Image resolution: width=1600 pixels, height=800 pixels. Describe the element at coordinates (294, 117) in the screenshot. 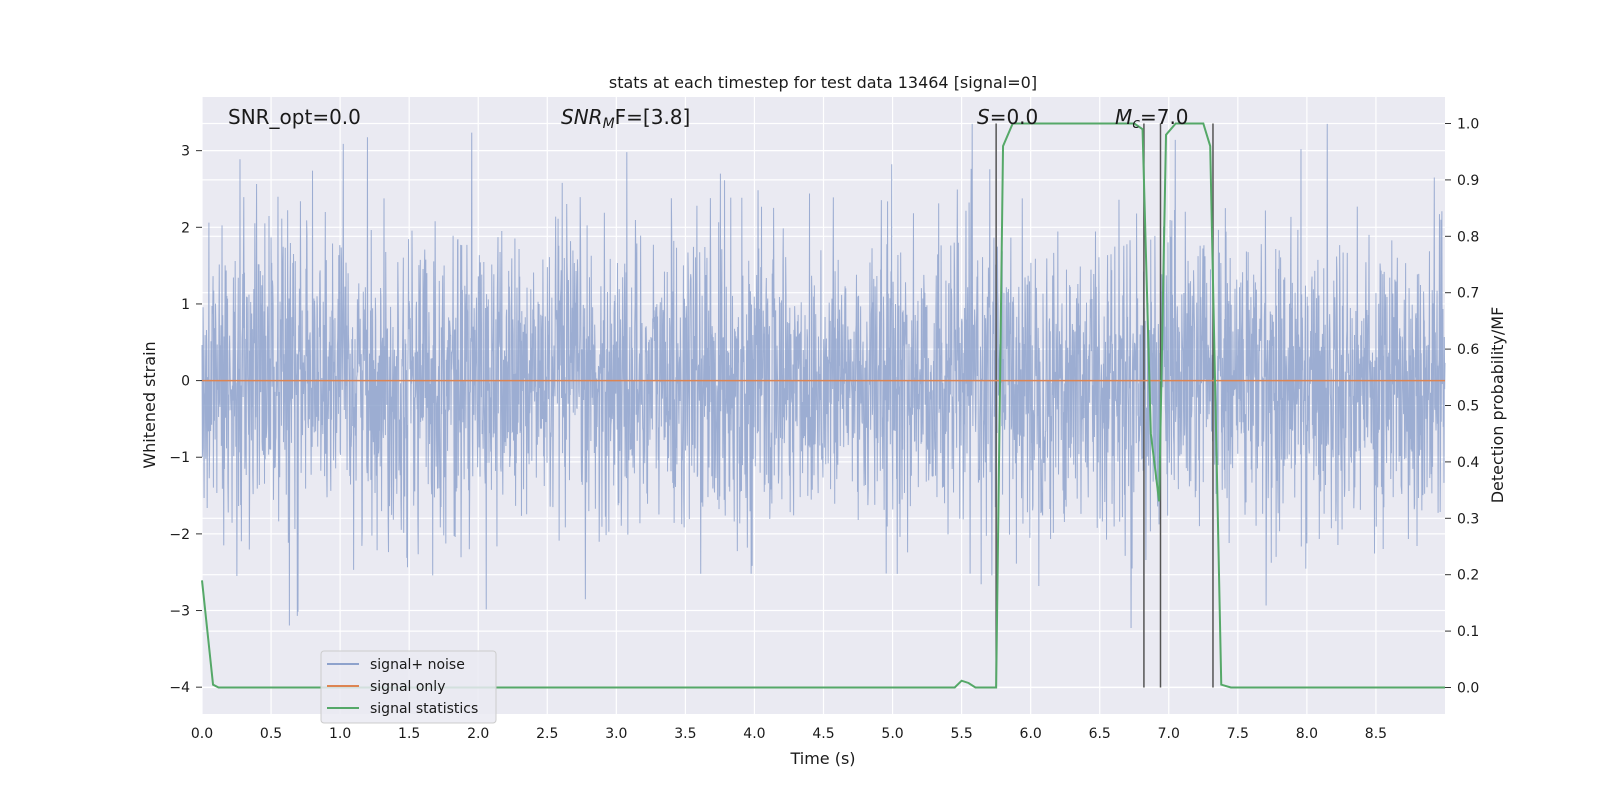

I see `annotation-snr-opt: SNR_opt=0.0` at that location.